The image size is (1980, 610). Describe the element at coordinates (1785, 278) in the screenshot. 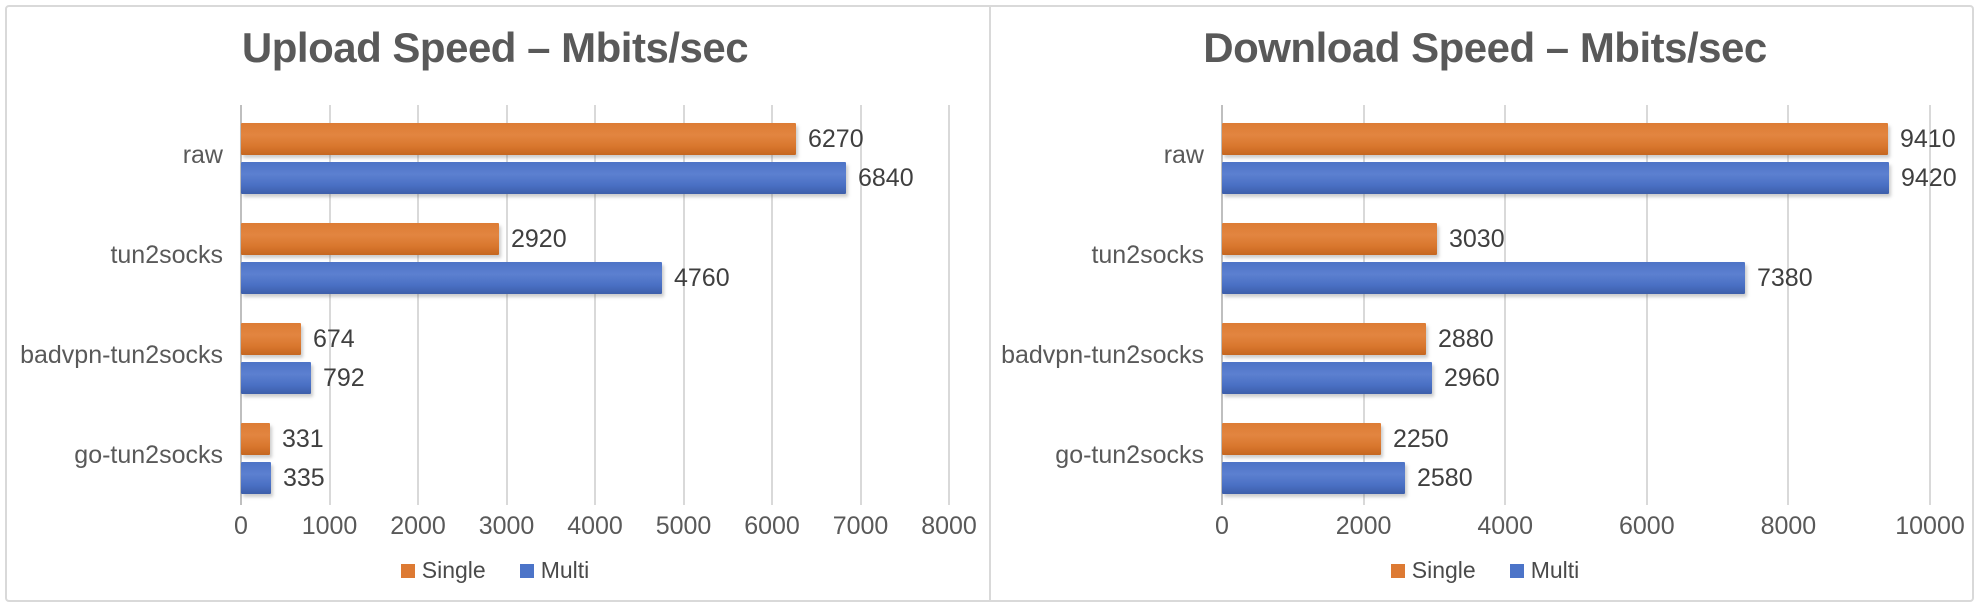

I see `value-label: 7380` at that location.